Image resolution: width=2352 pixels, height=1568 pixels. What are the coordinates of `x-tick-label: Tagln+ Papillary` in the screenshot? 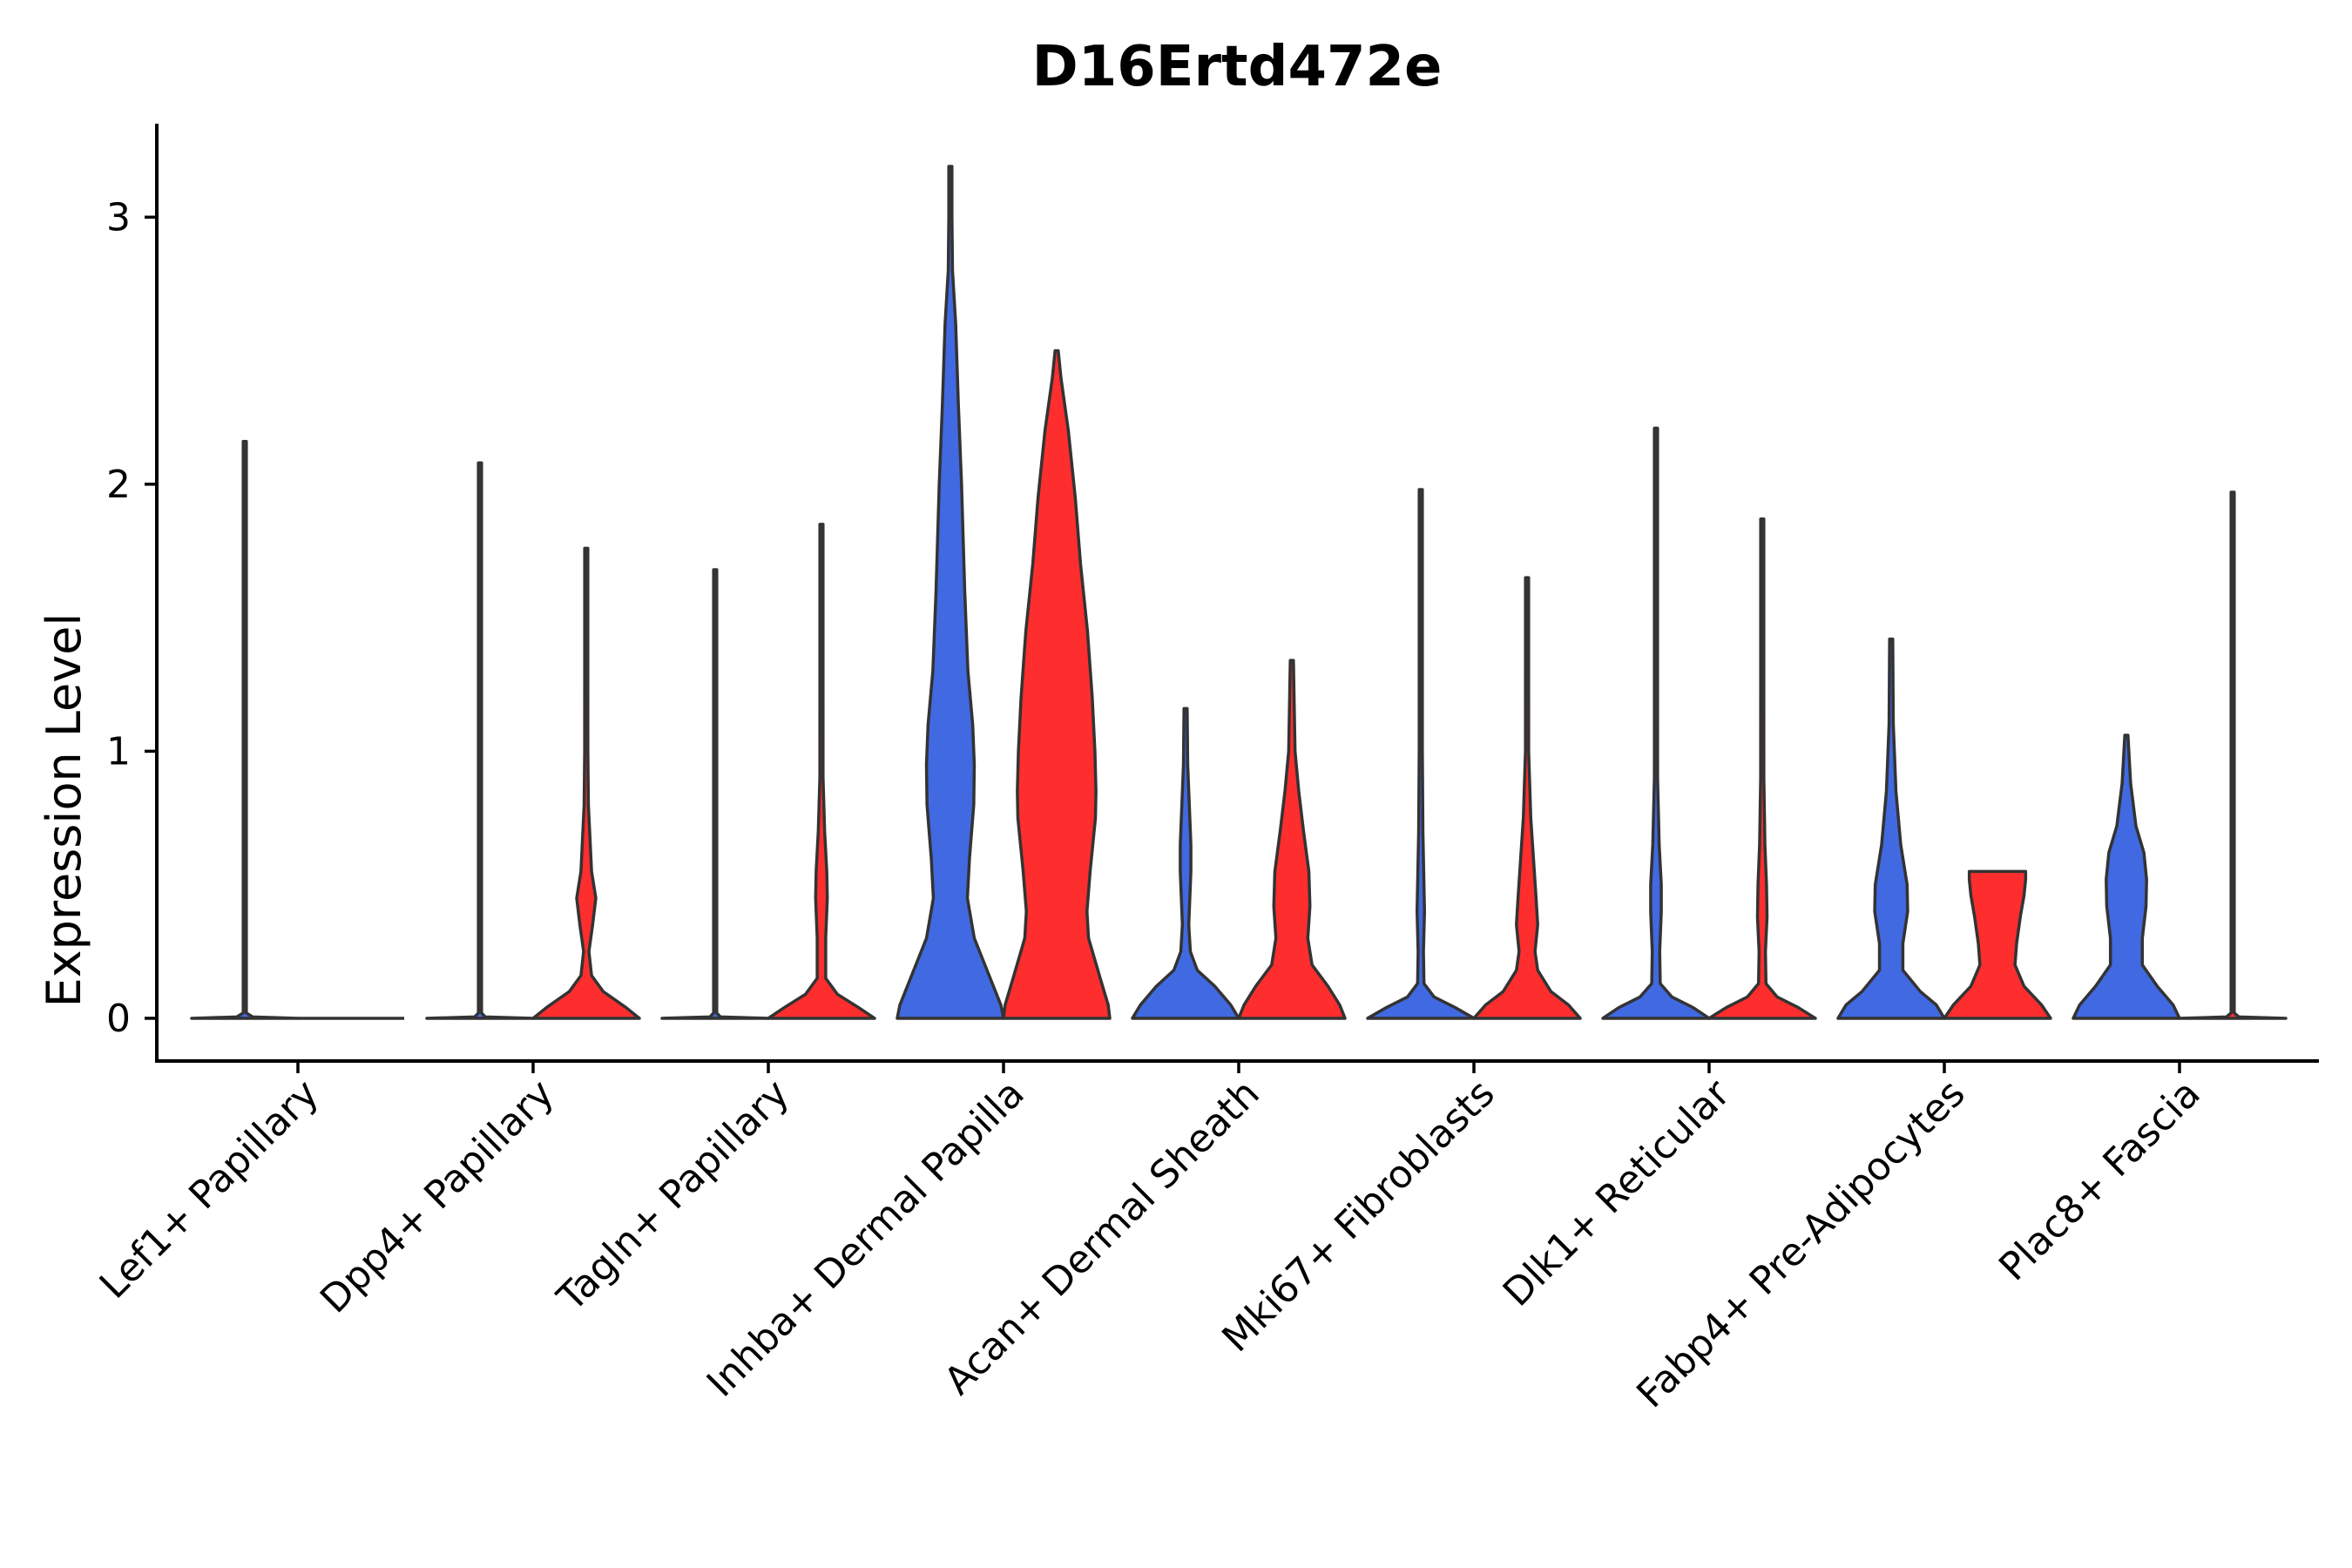 It's located at (673, 1196).